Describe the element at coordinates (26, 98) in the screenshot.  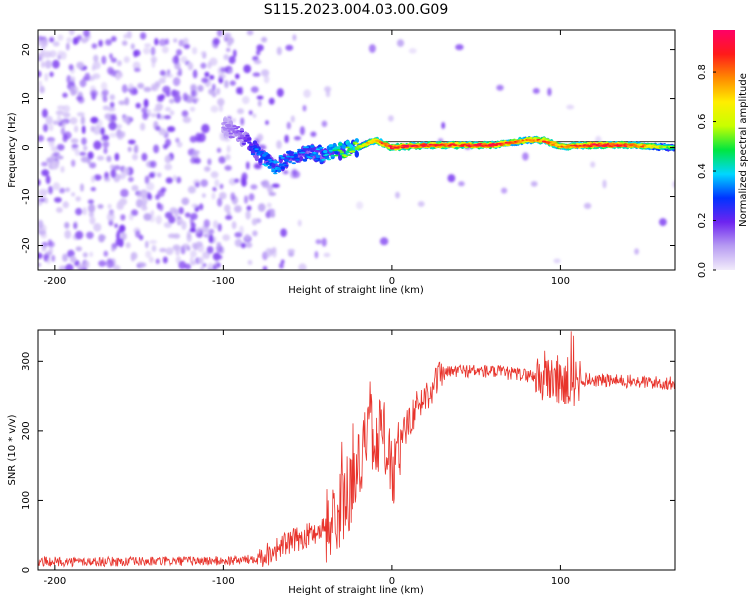
I see `y-tick-label: 10` at that location.